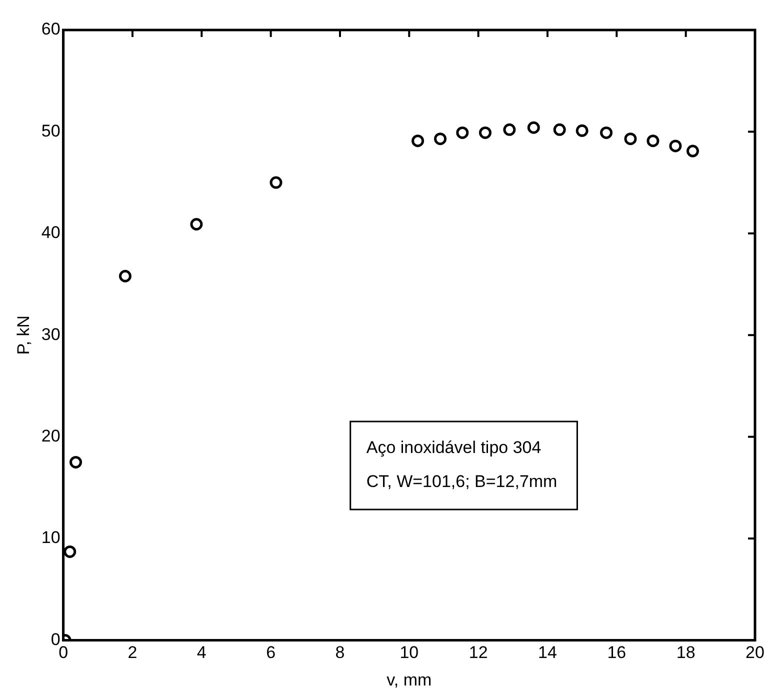 The image size is (780, 700). Describe the element at coordinates (616, 652) in the screenshot. I see `x-tick-label: 16` at that location.